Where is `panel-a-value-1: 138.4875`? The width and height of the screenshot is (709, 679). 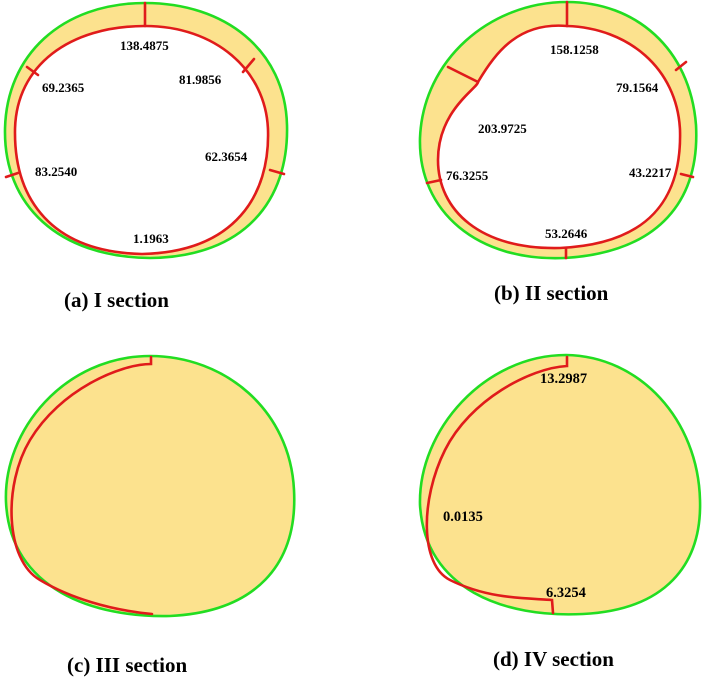 panel-a-value-1: 138.4875 is located at coordinates (144, 45).